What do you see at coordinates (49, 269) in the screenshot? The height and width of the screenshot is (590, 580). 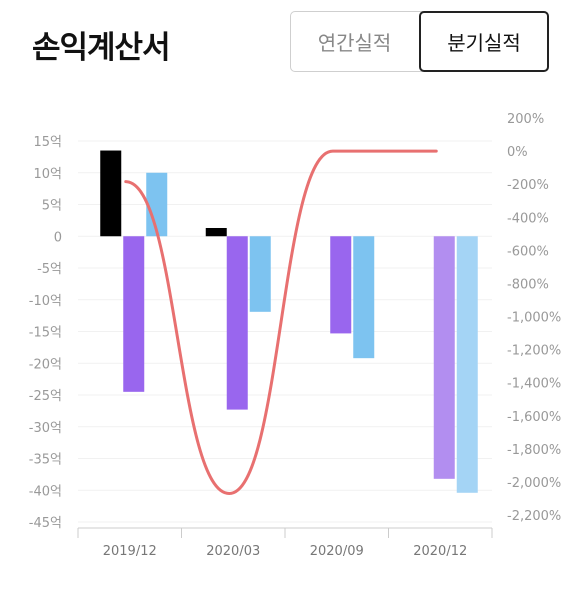 I see `left-tick-label: -5억` at bounding box center [49, 269].